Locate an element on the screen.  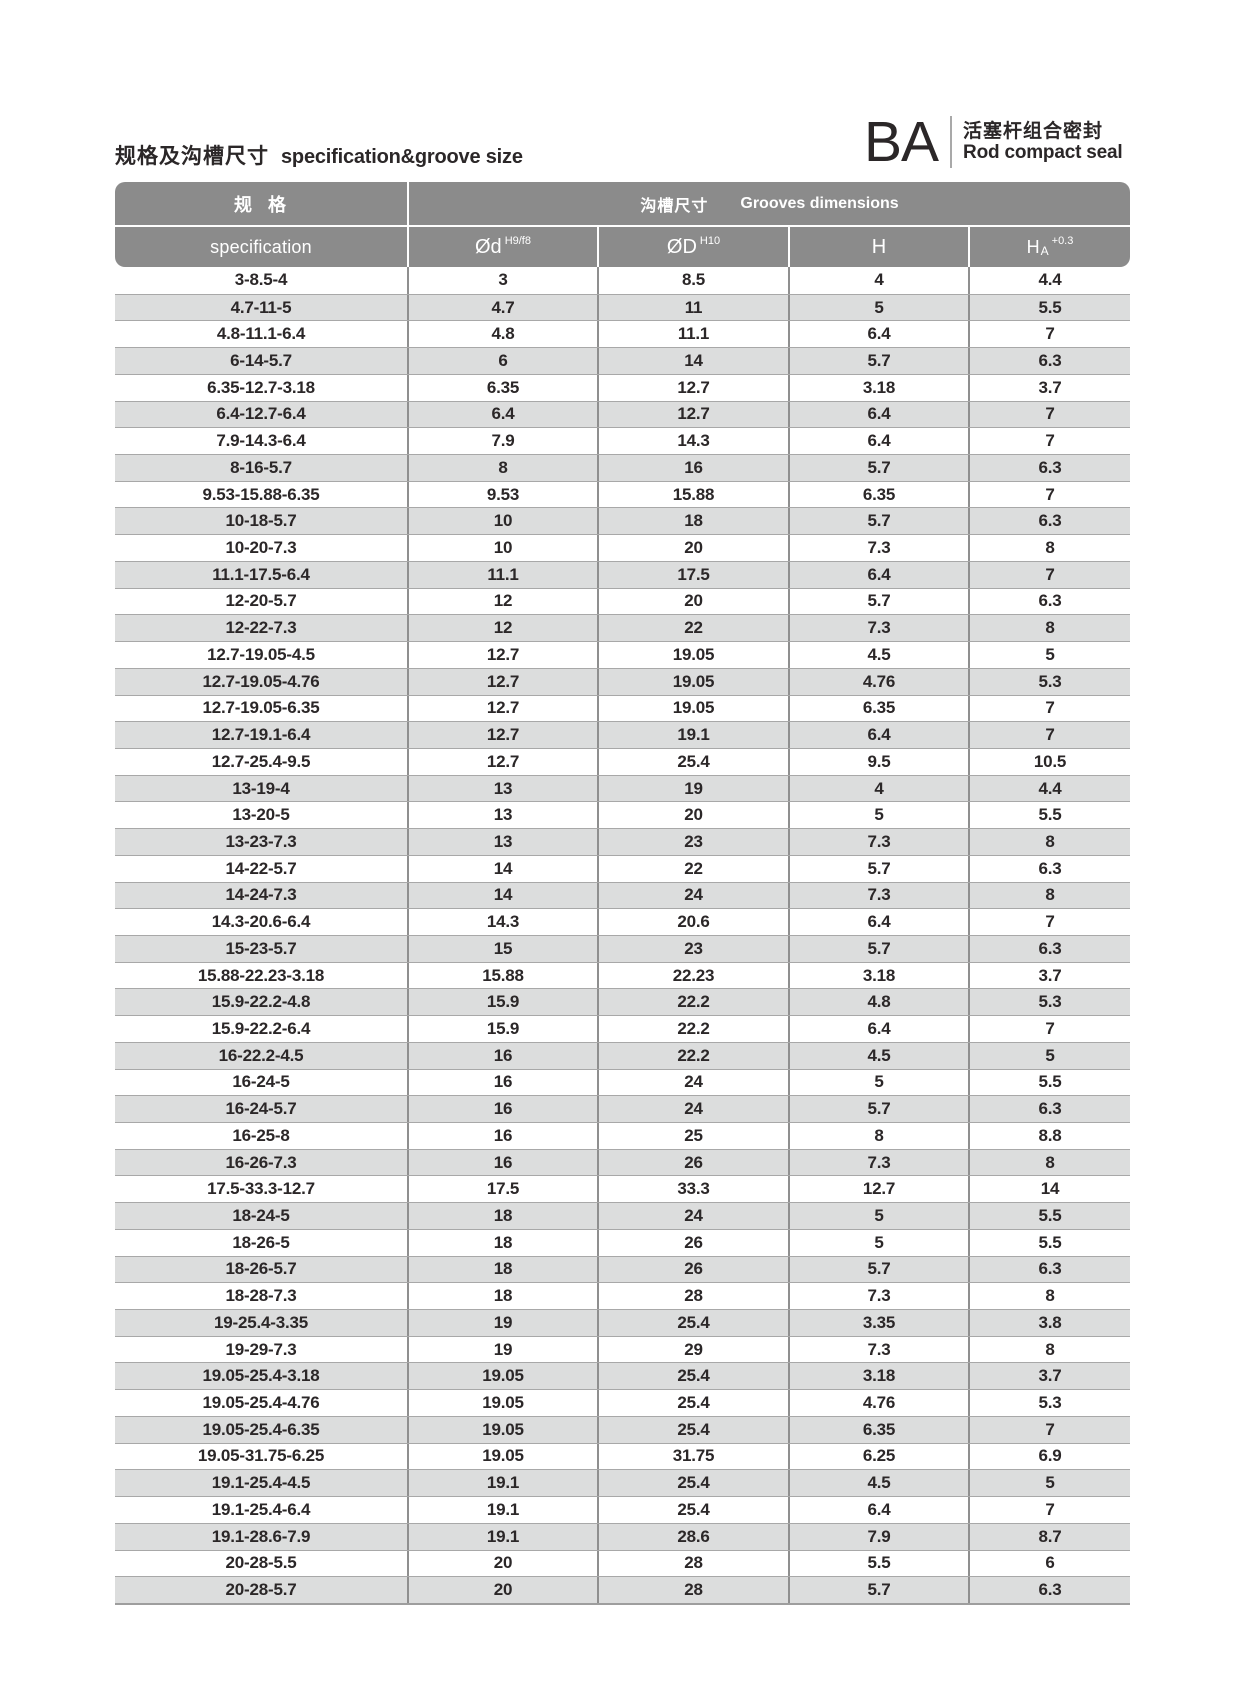
table-row: 12.7-25.4-9.5 12.7 25.4 9.5 10.5 is located at coordinates (622, 761).